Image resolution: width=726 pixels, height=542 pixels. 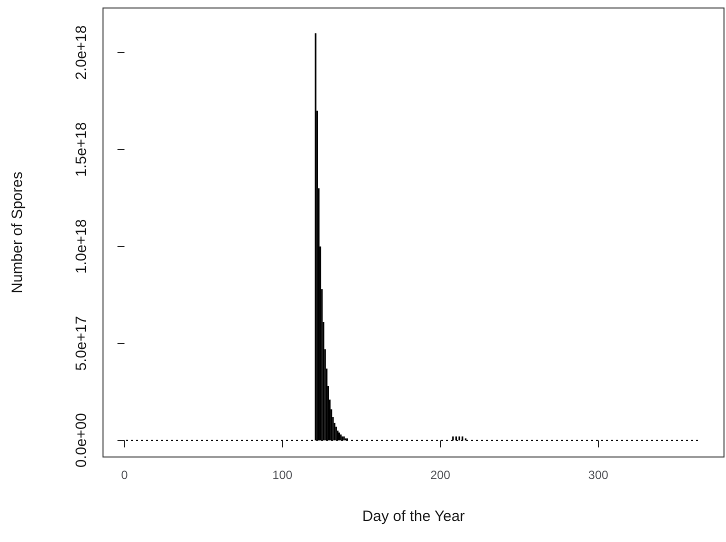 What do you see at coordinates (81, 343) in the screenshot?
I see `y-tick-label: 5.0e+17` at bounding box center [81, 343].